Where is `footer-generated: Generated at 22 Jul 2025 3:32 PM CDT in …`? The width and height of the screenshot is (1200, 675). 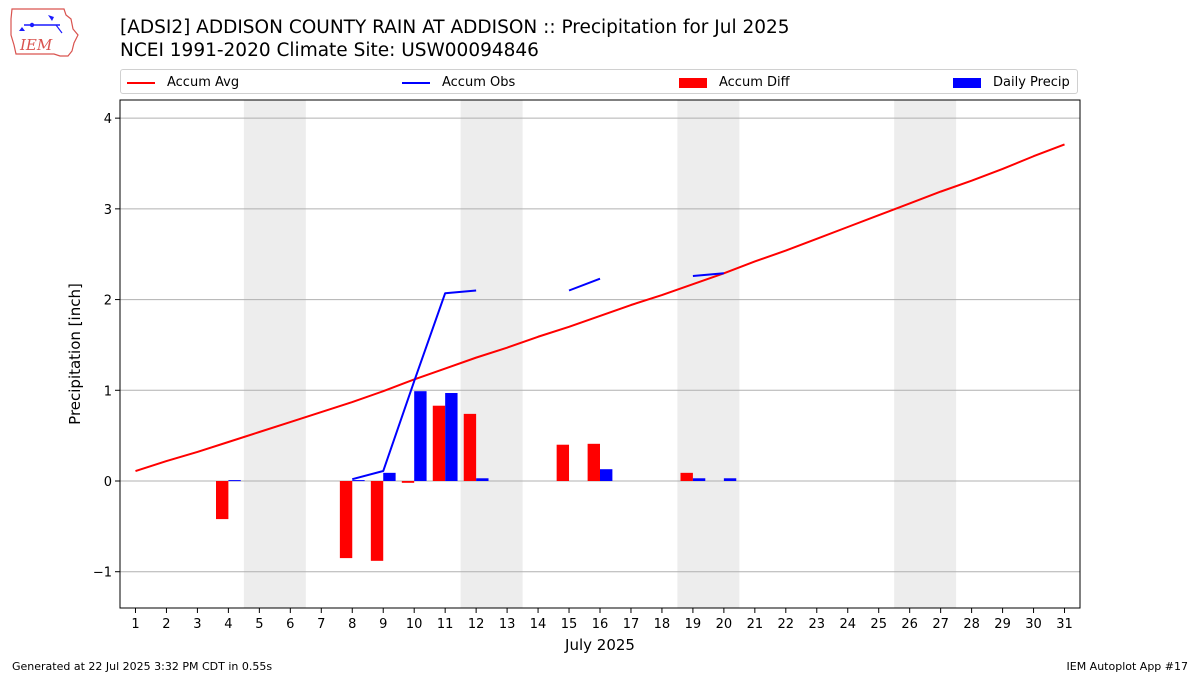 footer-generated: Generated at 22 Jul 2025 3:32 PM CDT in … is located at coordinates (142, 666).